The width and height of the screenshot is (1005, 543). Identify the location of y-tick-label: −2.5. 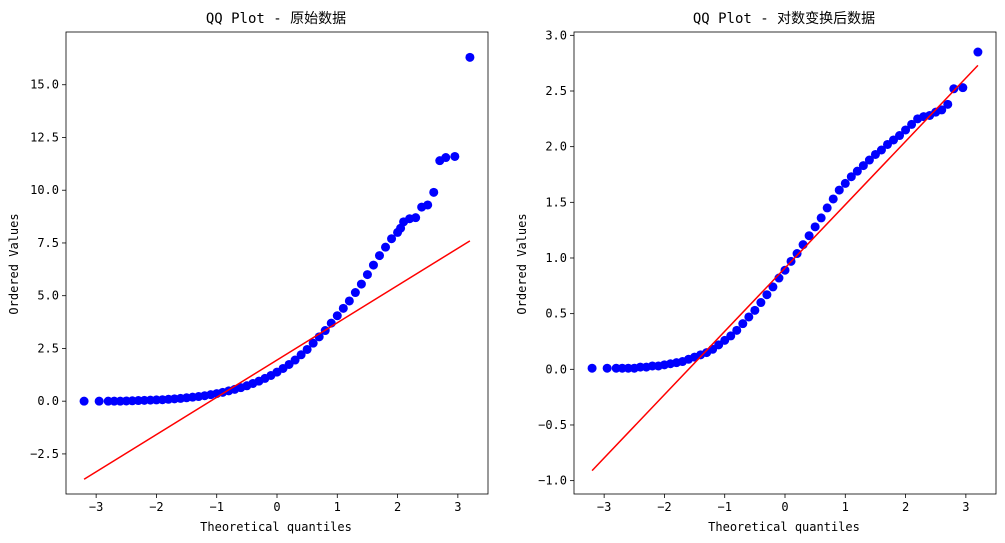
(44, 454).